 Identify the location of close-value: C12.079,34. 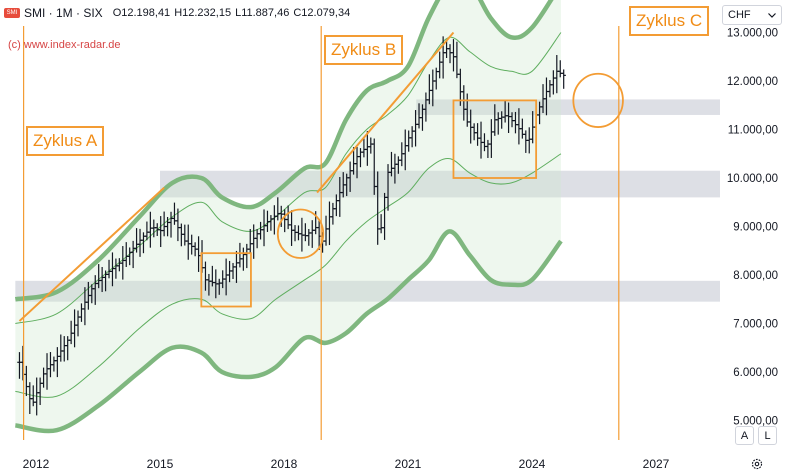
(322, 13).